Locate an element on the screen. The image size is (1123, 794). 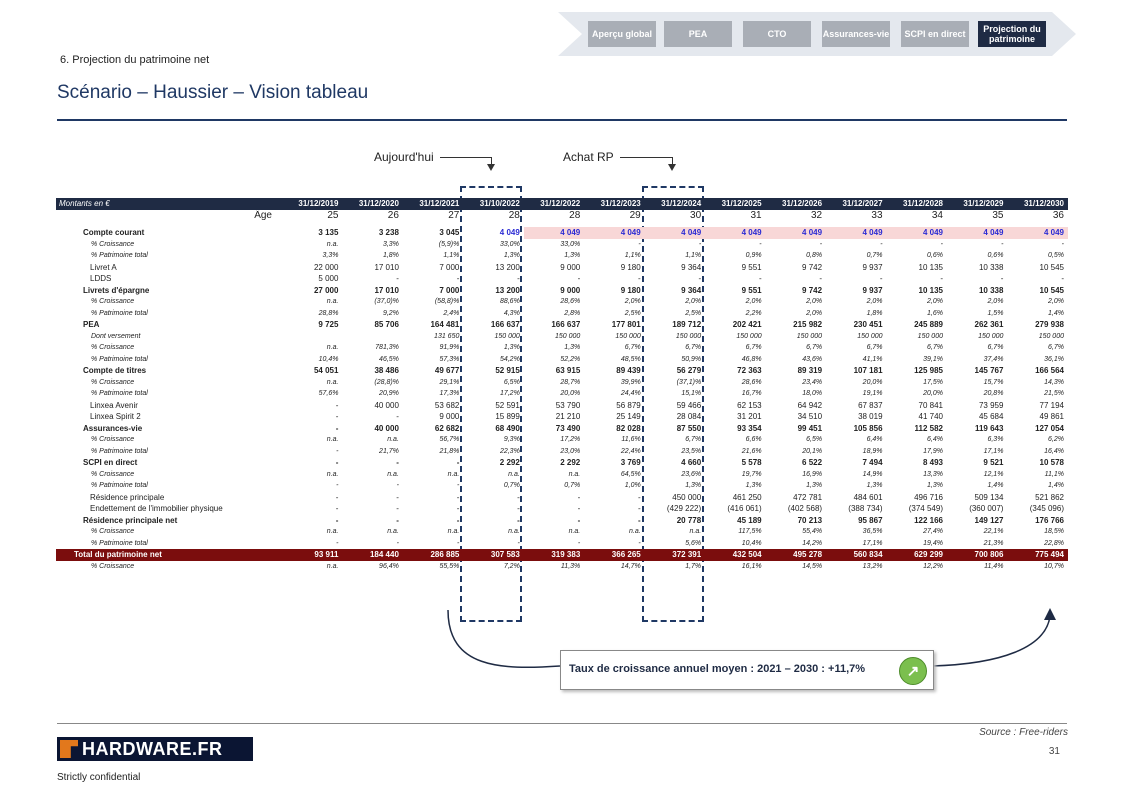
row-value: 77 194 is located at coordinates (1051, 405).